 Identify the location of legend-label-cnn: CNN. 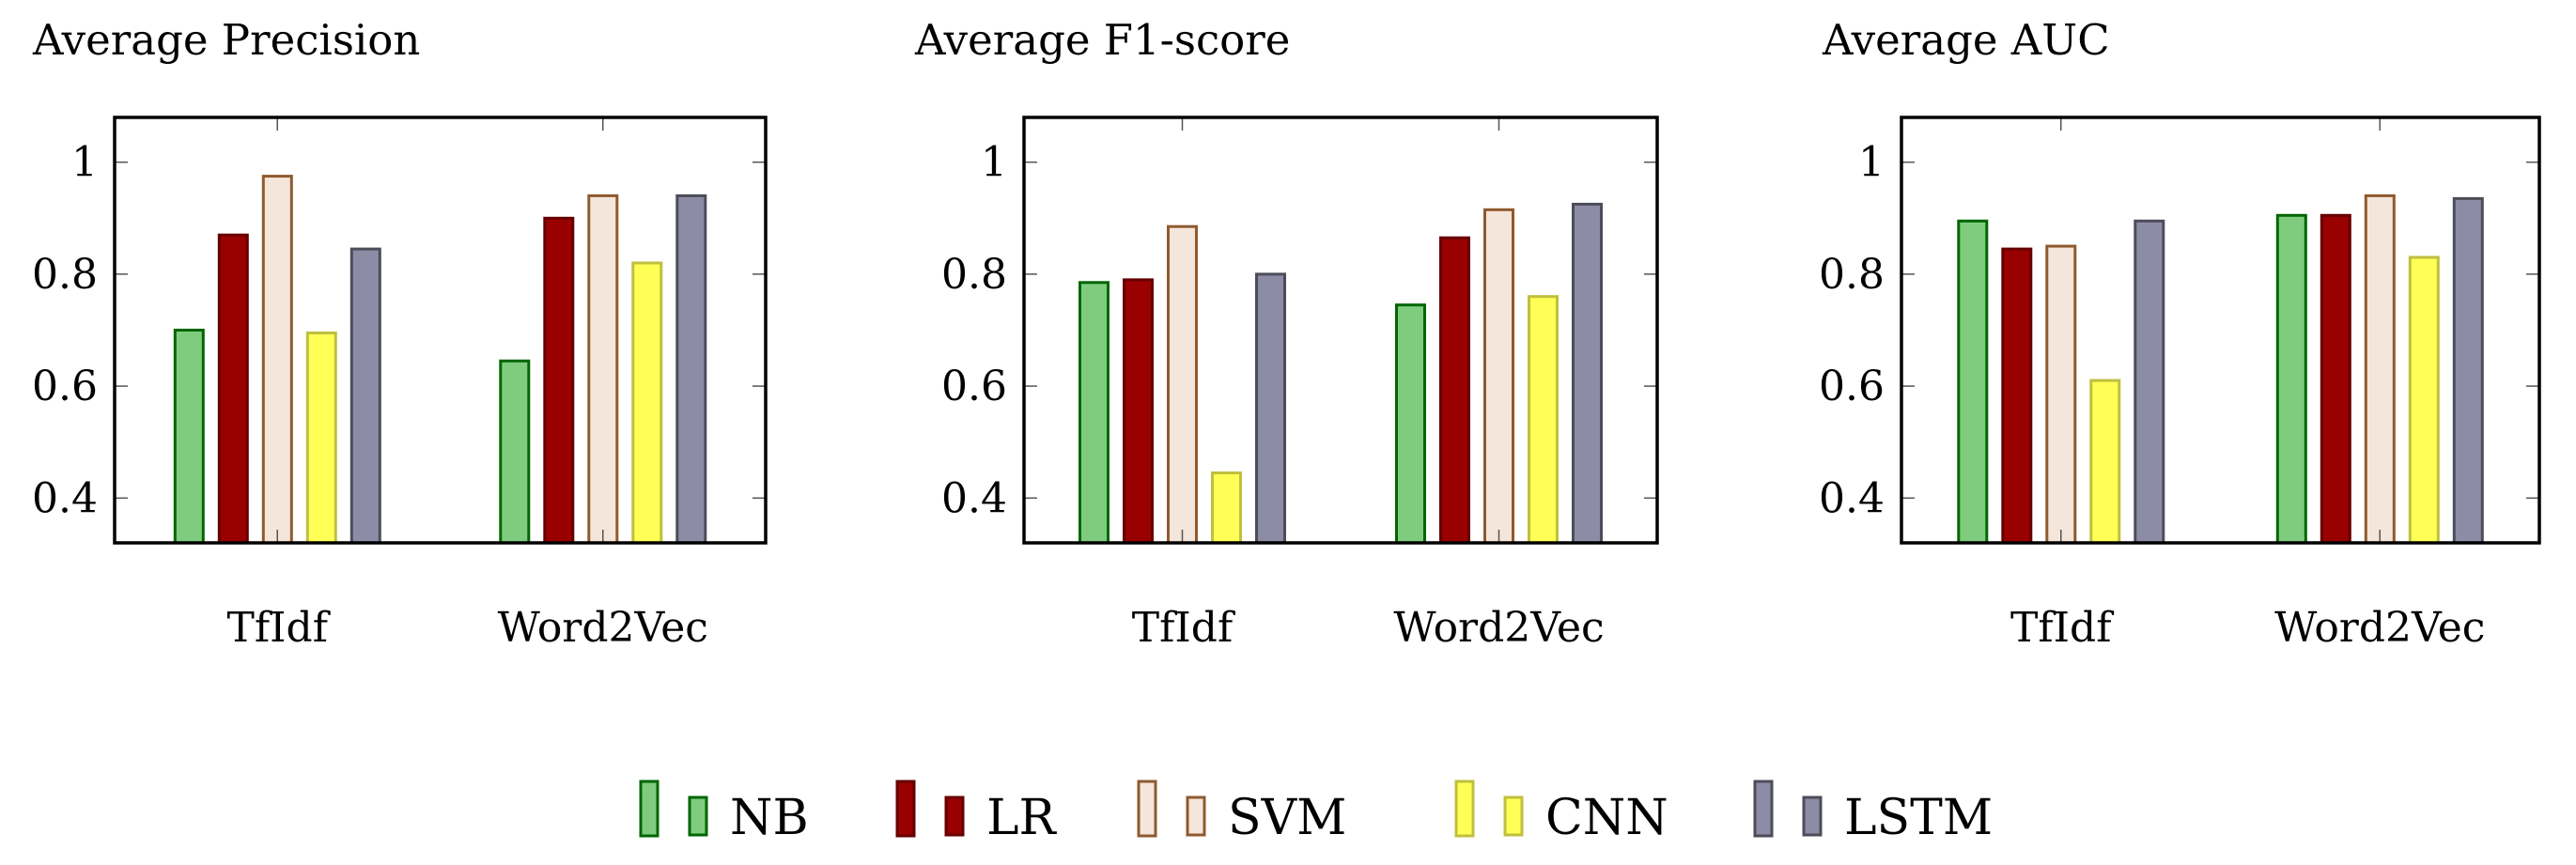
(1606, 818).